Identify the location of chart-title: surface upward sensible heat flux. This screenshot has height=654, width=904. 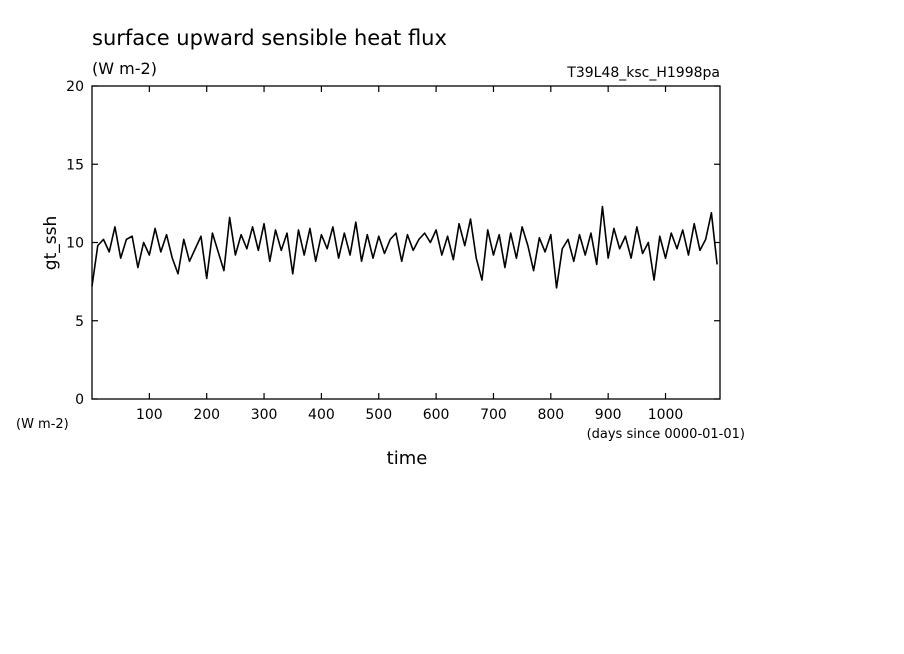
(269, 38).